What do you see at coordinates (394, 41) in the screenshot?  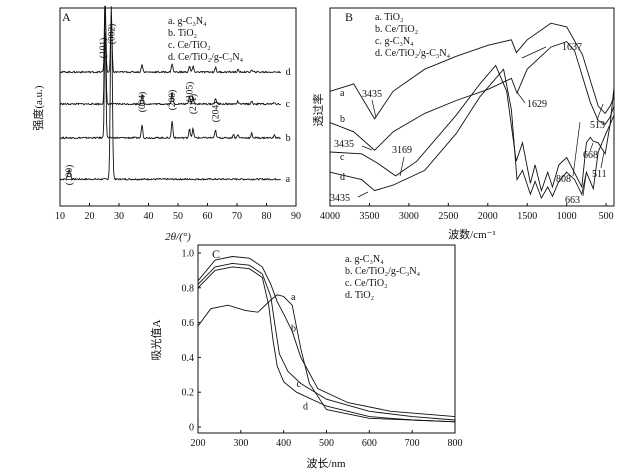 I see `panel-b-legend-c: c. g-C₃N₄` at bounding box center [394, 41].